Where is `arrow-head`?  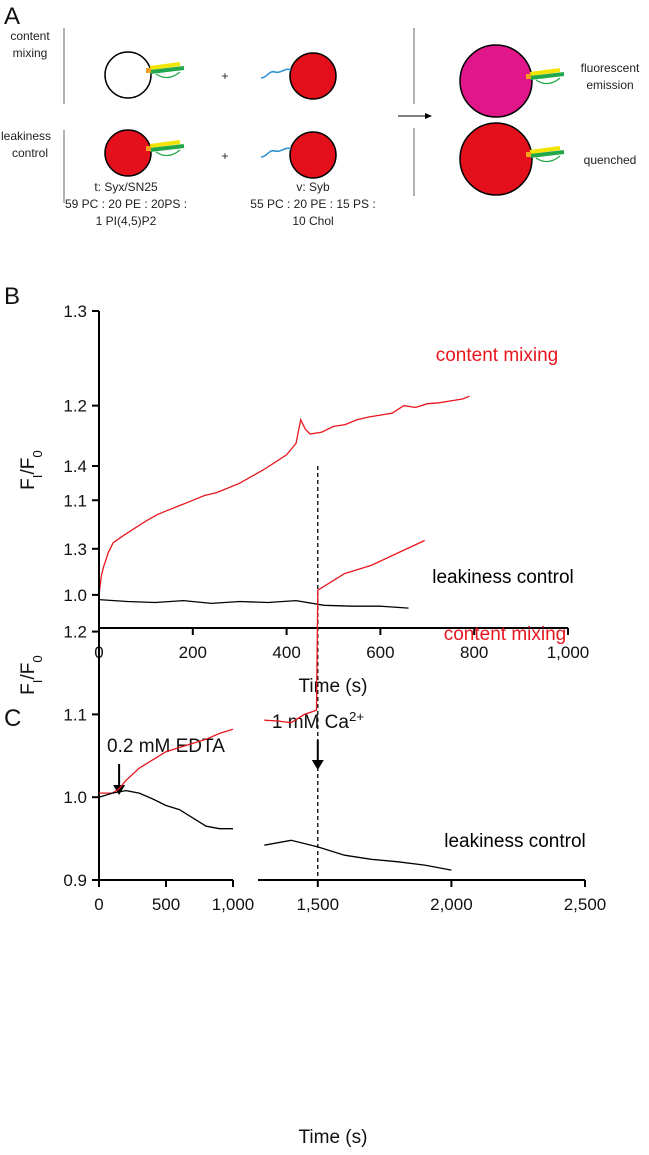 arrow-head is located at coordinates (428, 116).